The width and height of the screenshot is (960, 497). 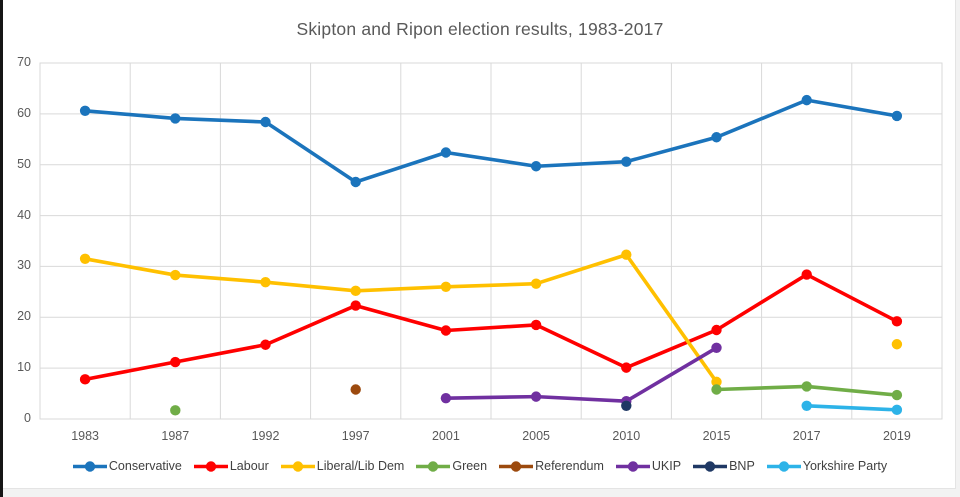 What do you see at coordinates (175, 436) in the screenshot?
I see `x-axis-tick-label: 1987` at bounding box center [175, 436].